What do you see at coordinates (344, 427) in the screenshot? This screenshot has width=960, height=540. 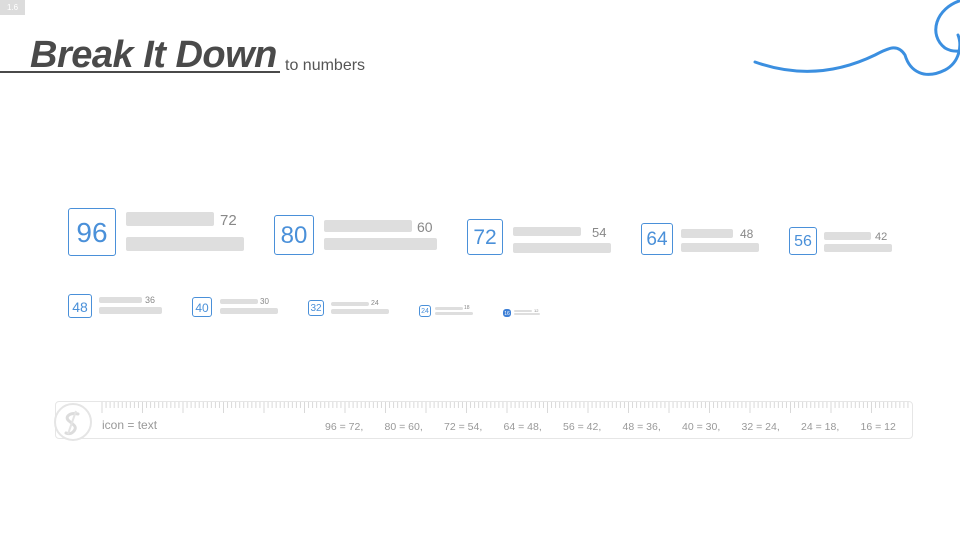 I see `size-pair: 96 = 72,` at bounding box center [344, 427].